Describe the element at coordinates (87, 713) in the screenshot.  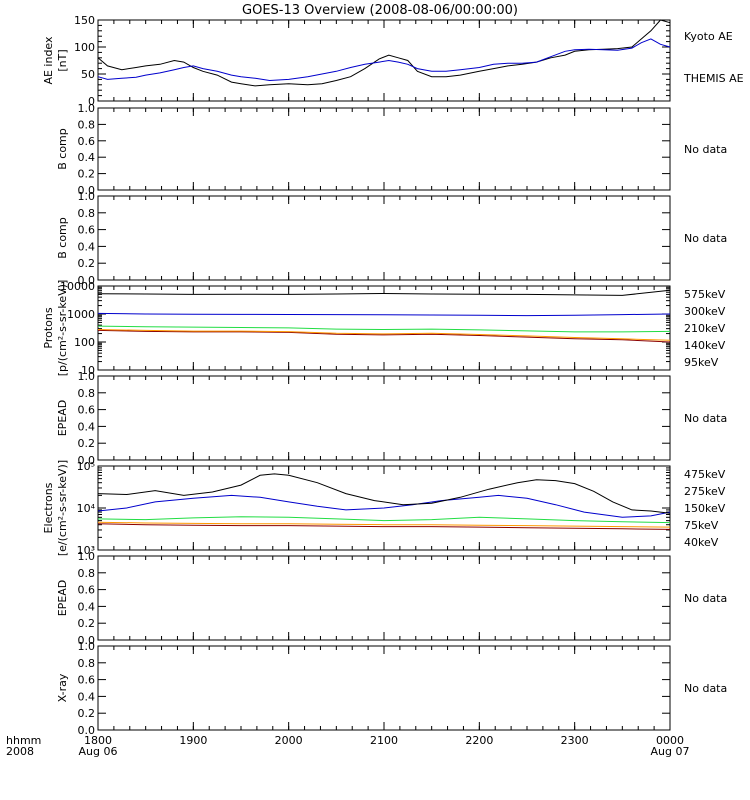
I see `ytick-label-xray: 0.2` at that location.